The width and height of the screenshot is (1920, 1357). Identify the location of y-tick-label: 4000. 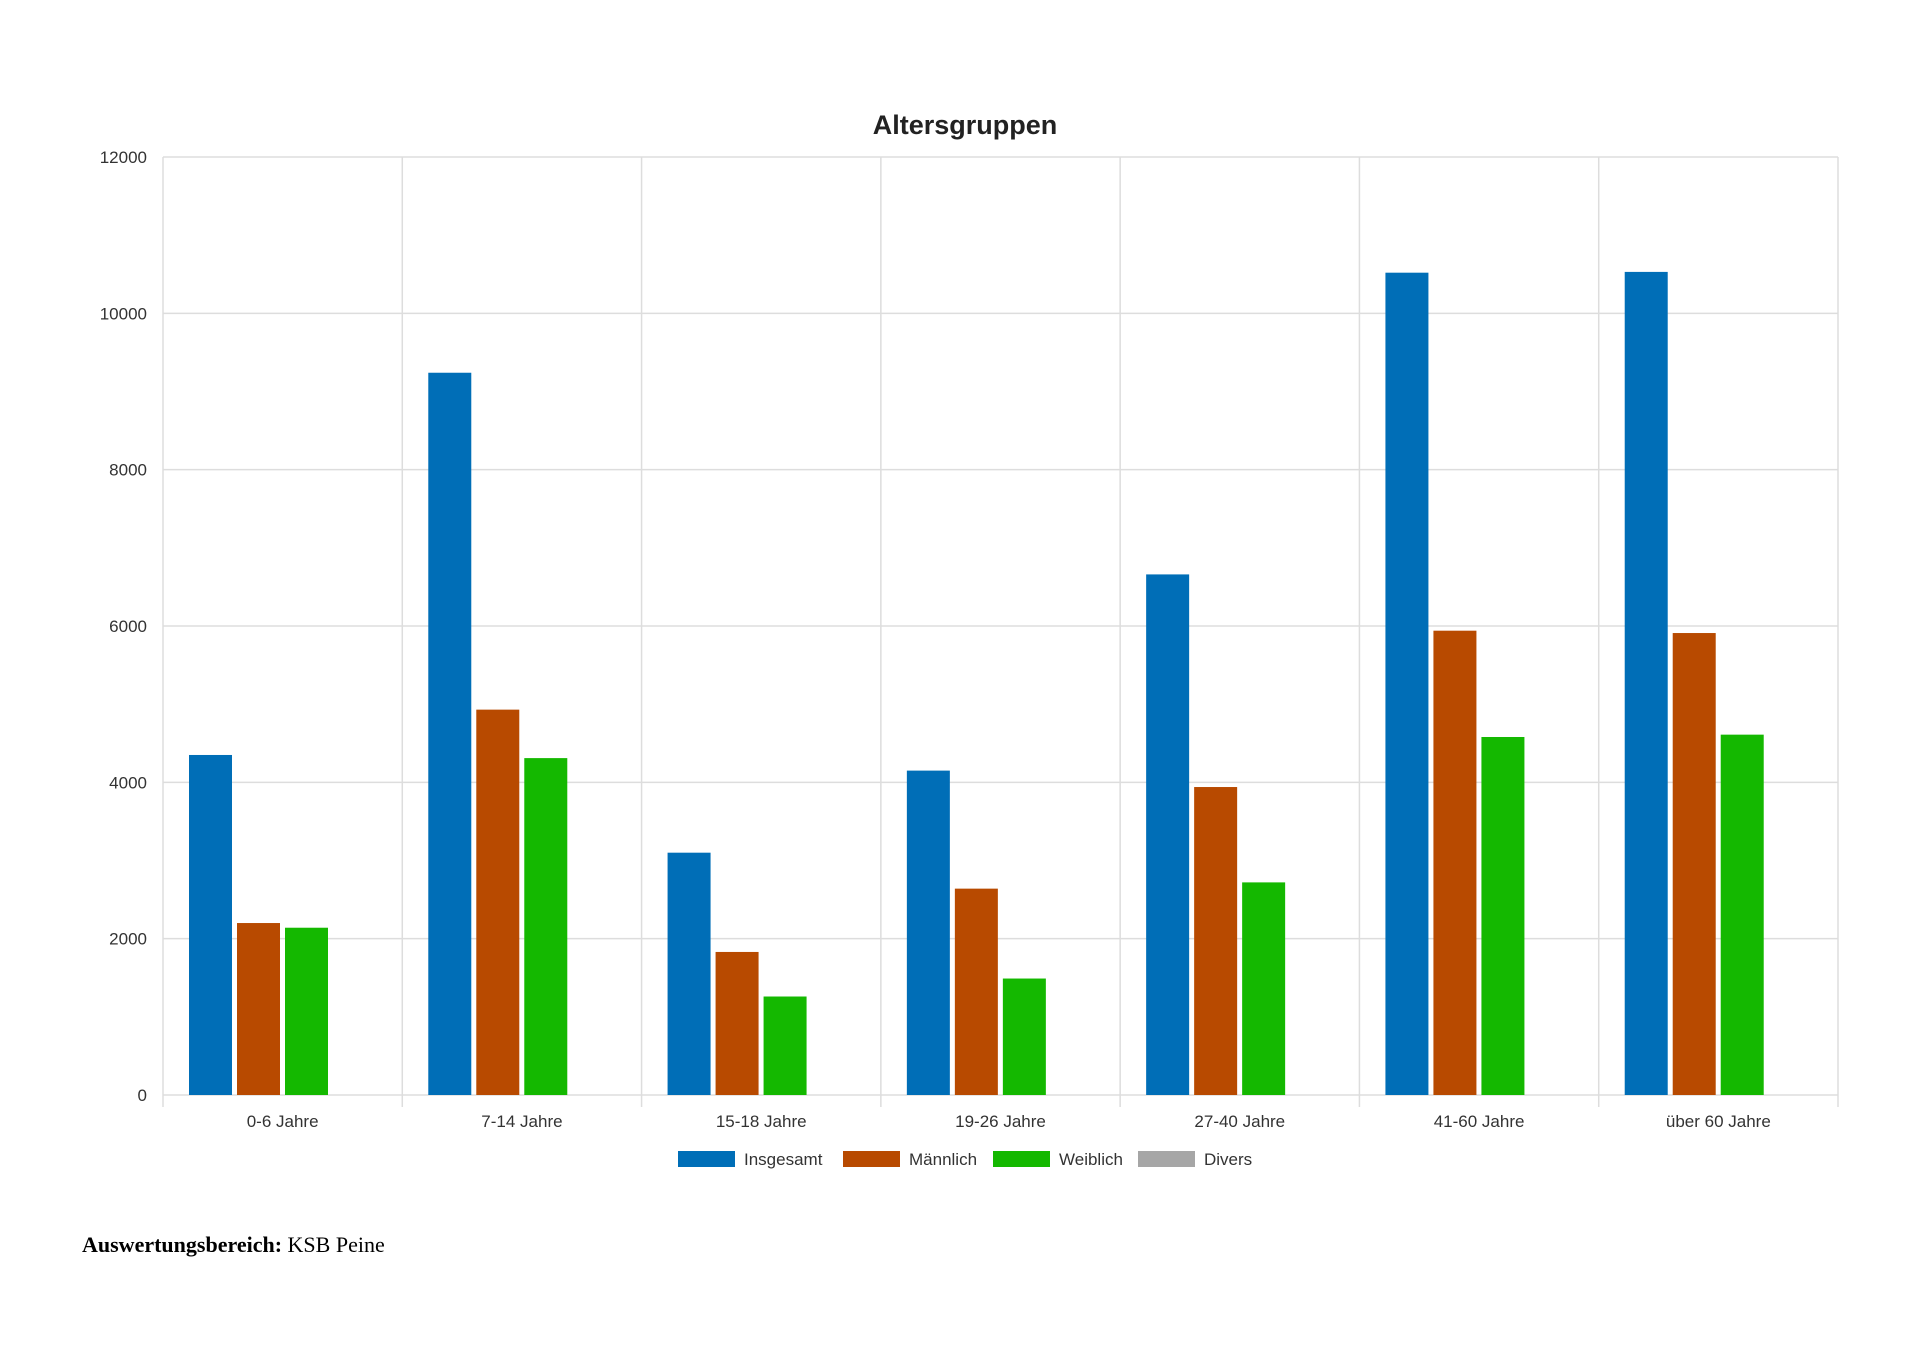
(128, 782).